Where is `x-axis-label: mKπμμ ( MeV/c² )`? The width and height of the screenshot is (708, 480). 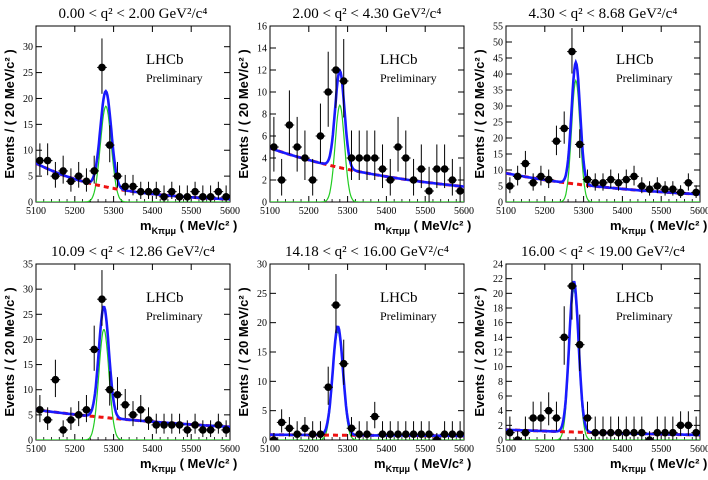 x-axis-label: mKπμμ ( MeV/c² ) is located at coordinates (422, 227).